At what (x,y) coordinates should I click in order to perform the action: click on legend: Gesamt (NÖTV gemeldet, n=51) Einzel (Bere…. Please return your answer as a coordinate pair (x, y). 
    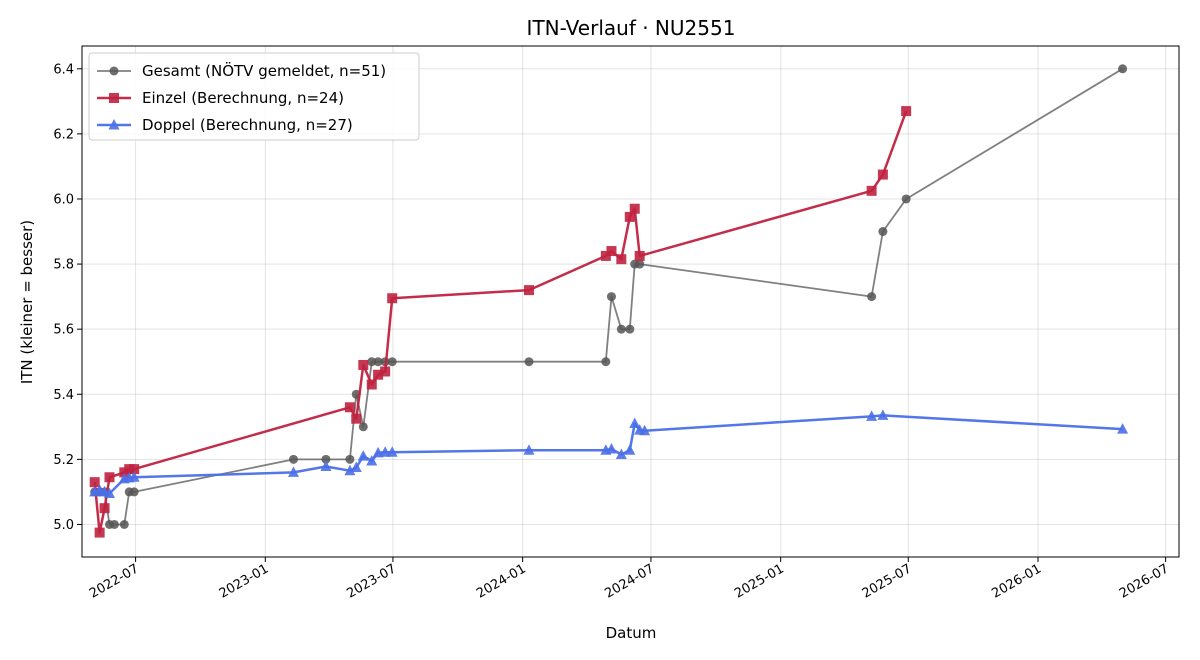
    Looking at the image, I should click on (254, 96).